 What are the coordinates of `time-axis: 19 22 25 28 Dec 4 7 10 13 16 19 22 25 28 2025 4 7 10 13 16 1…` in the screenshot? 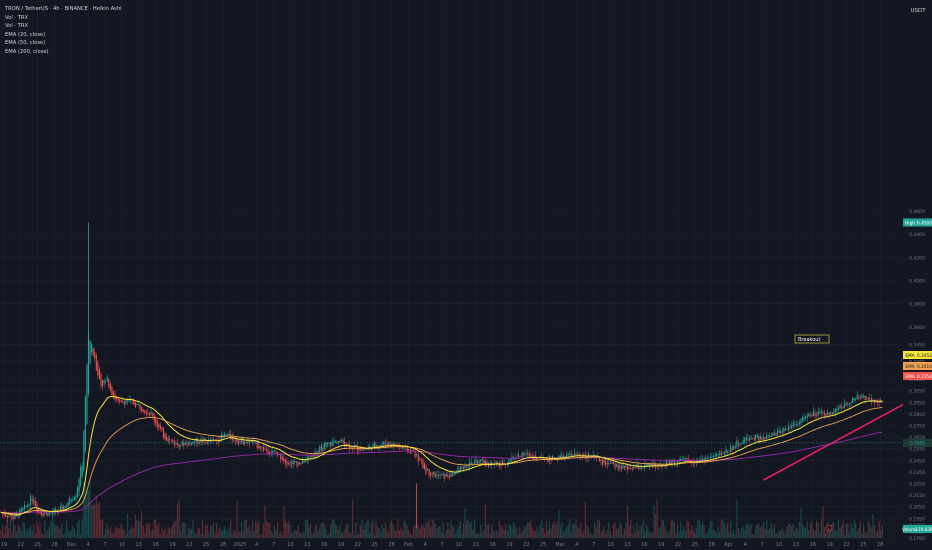 It's located at (442, 545).